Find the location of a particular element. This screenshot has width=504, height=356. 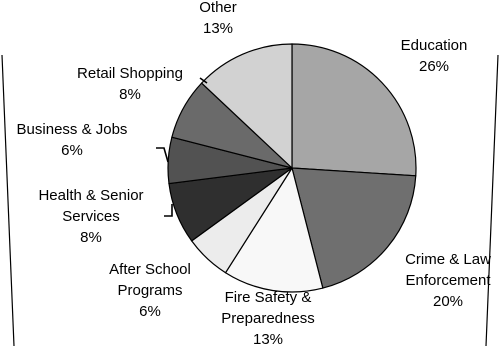

slice-label-fire-safety-and-preparedness: Fire Safety & Preparedness 13% is located at coordinates (267, 318).